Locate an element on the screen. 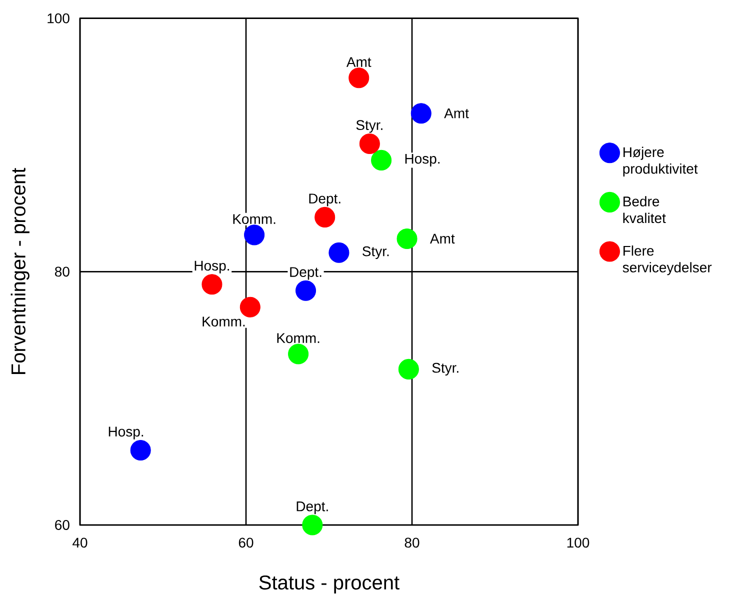  x-tick-label: 100 is located at coordinates (578, 543).